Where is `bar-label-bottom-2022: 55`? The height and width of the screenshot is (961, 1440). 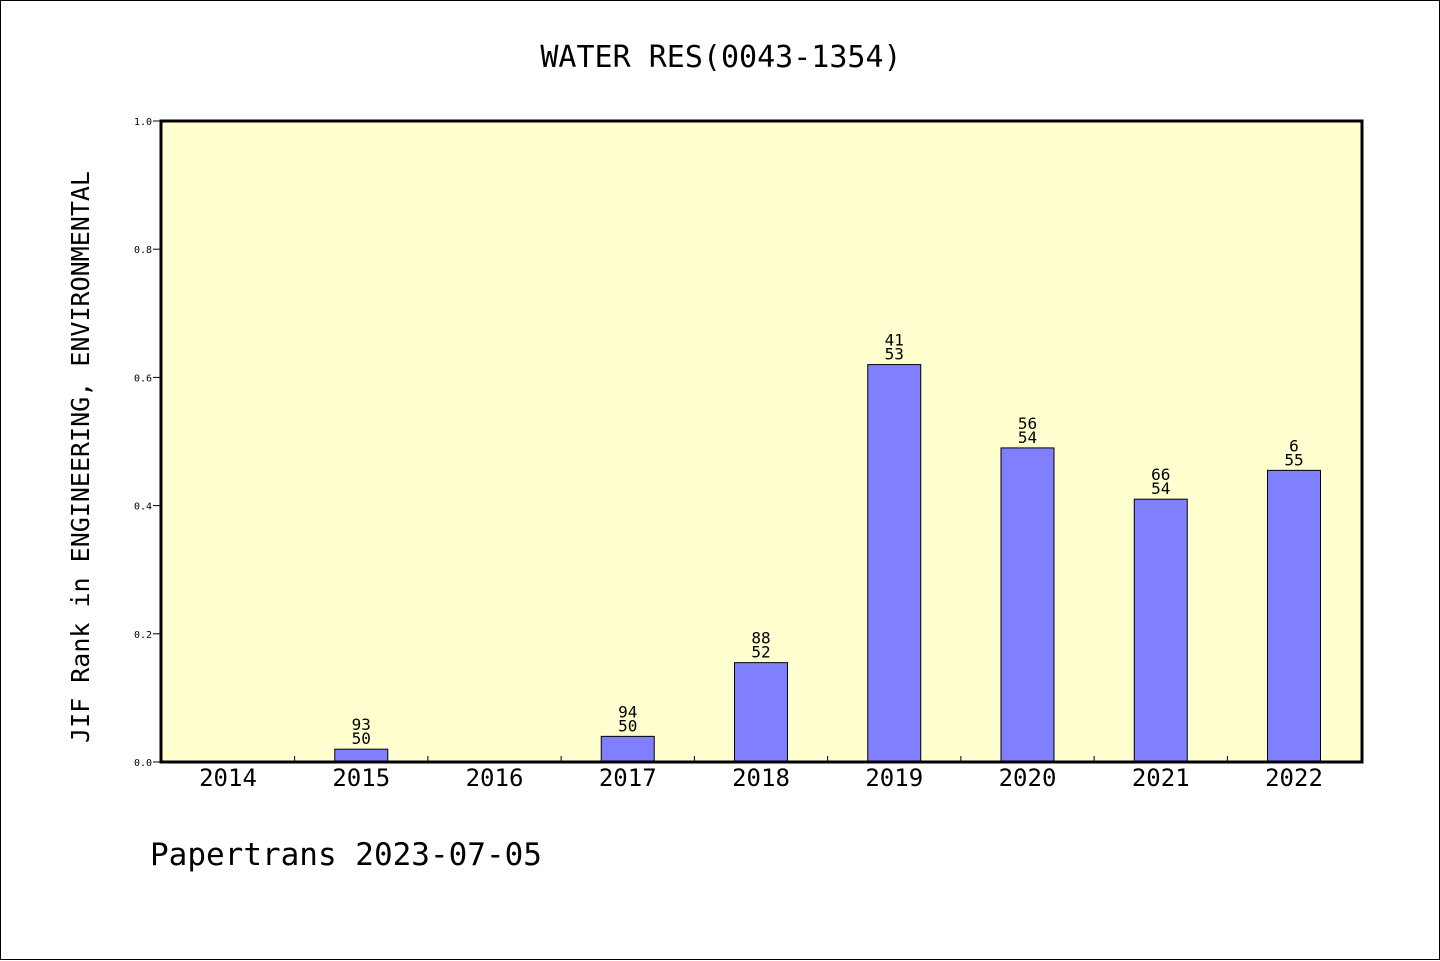 bar-label-bottom-2022: 55 is located at coordinates (1293, 459).